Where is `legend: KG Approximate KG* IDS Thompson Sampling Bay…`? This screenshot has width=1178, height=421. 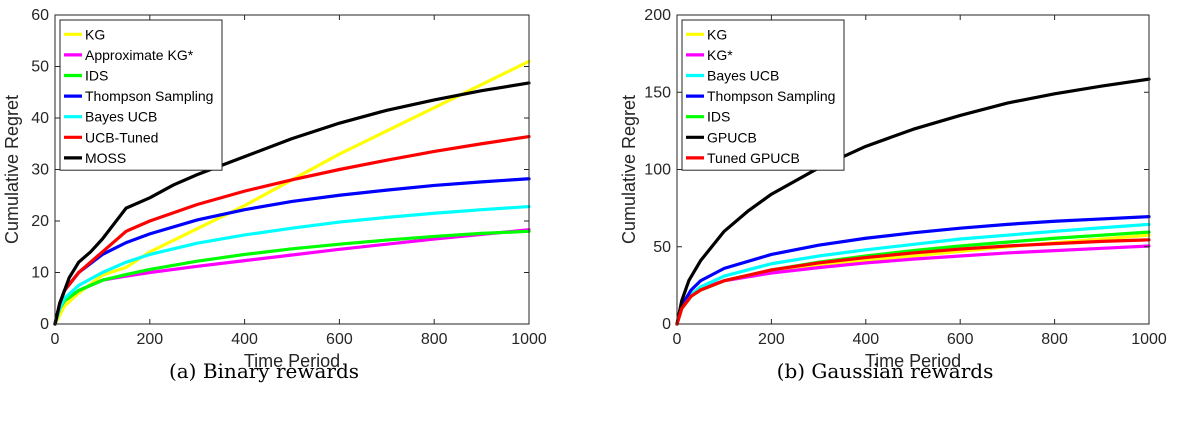 legend: KG Approximate KG* IDS Thompson Sampling Bay… is located at coordinates (141, 95).